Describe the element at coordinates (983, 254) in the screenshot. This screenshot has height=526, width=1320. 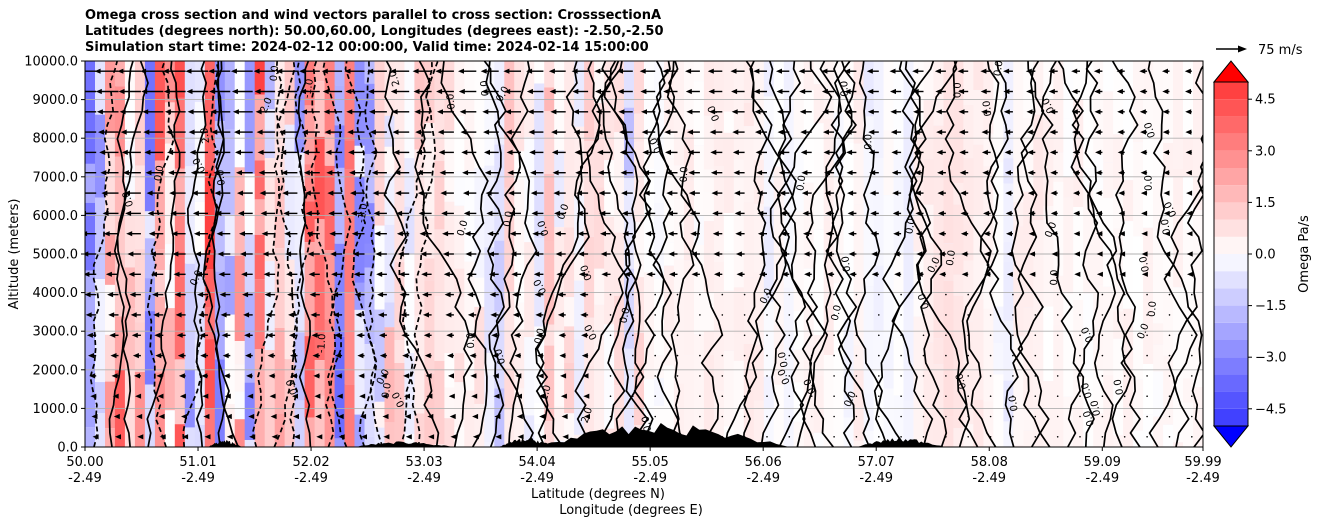
I see `contour-line` at that location.